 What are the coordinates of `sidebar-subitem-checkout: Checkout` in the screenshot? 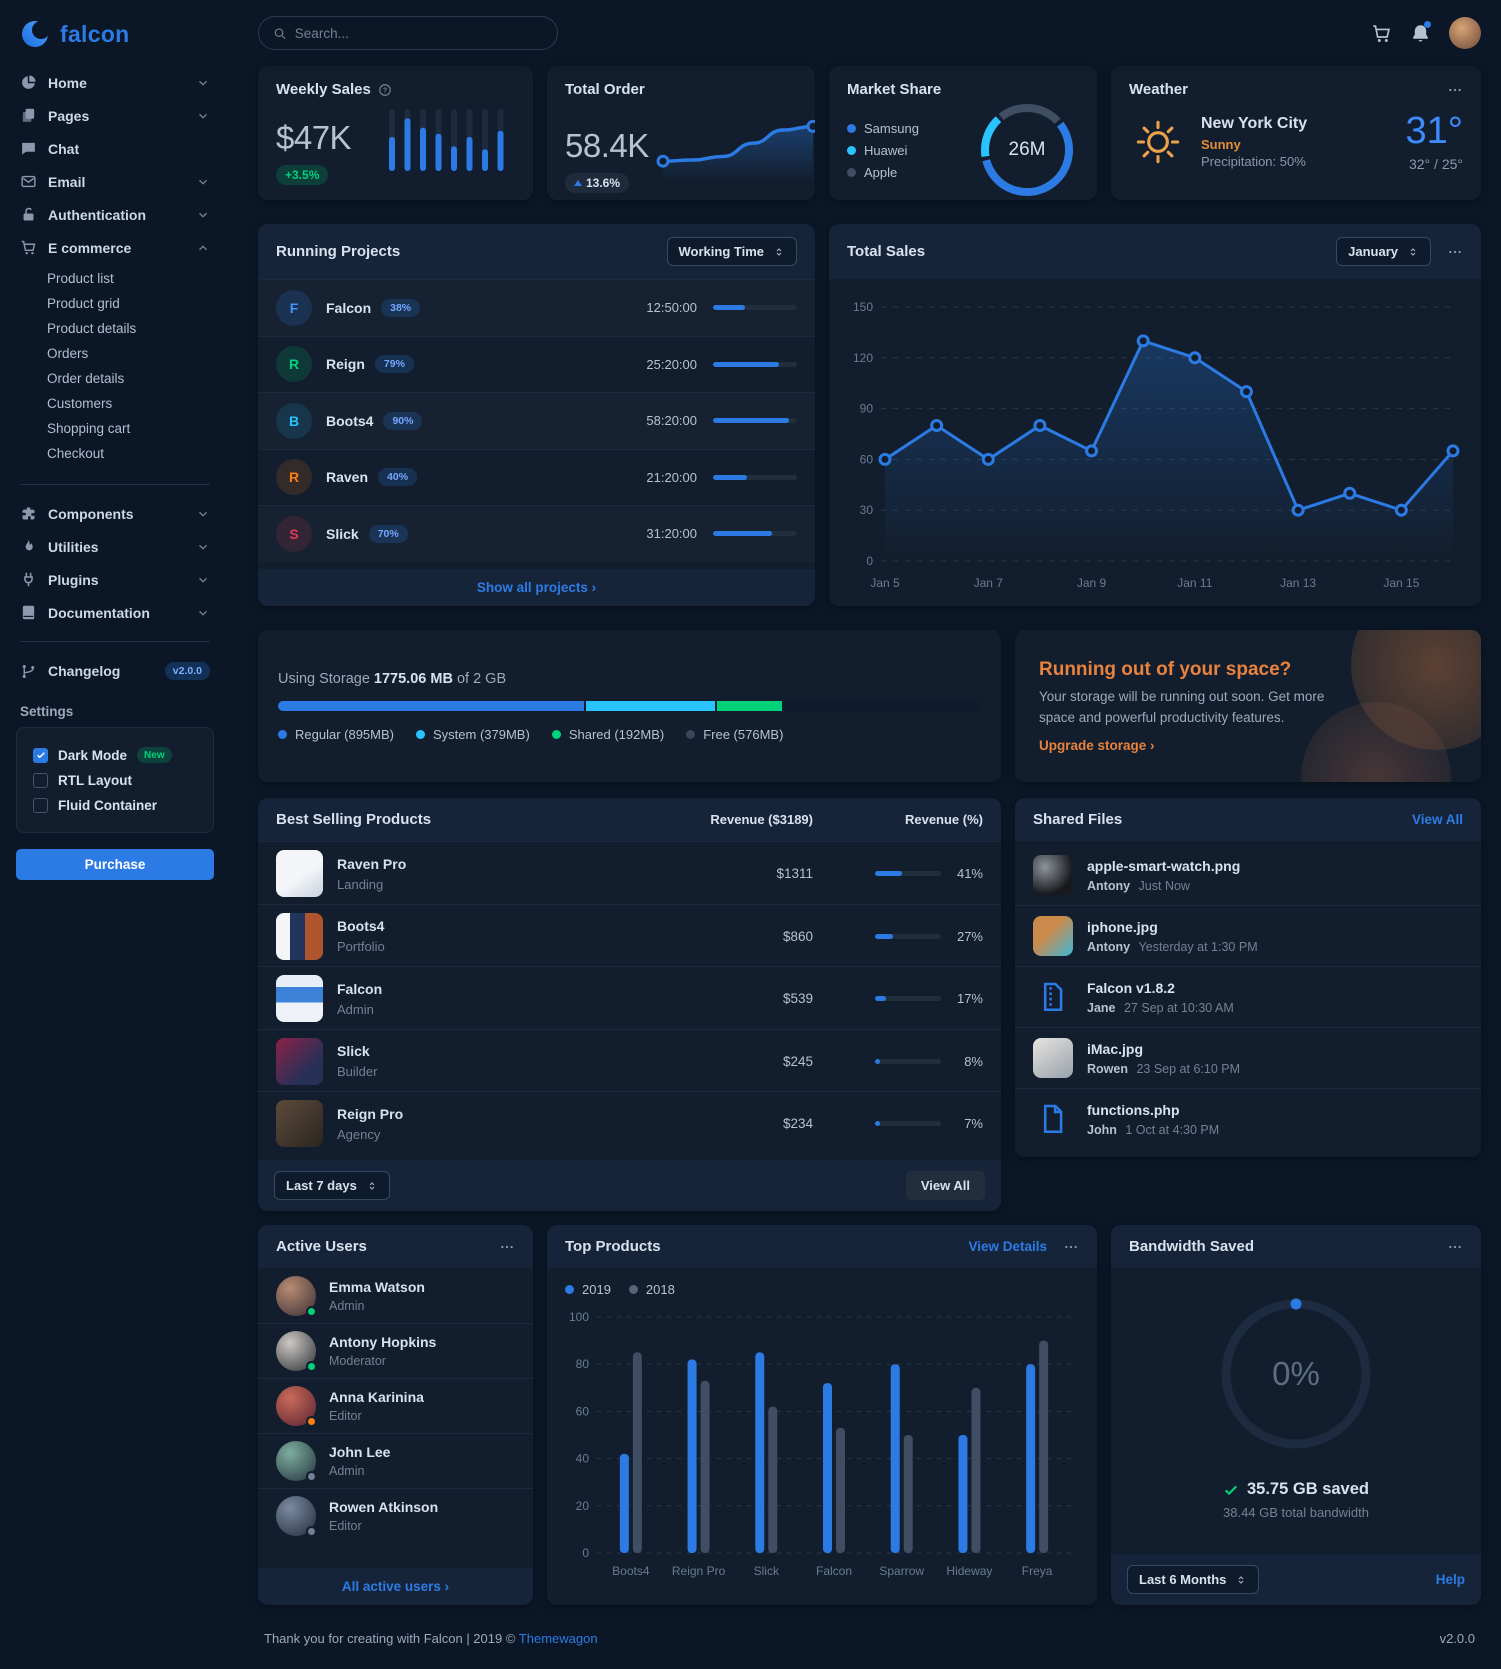 It's located at (76, 453).